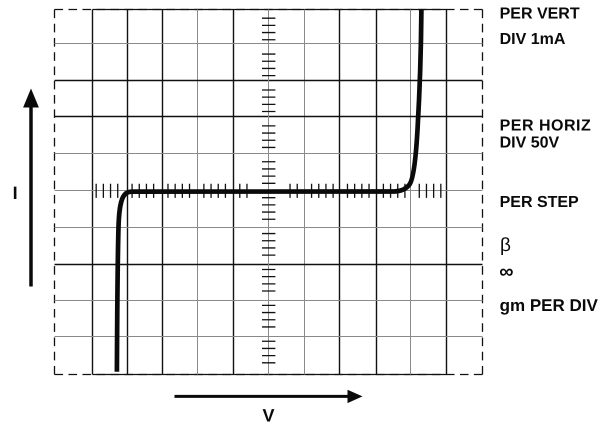 The image size is (609, 426). Describe the element at coordinates (533, 39) in the screenshot. I see `svg-text: DIV 1mA` at that location.